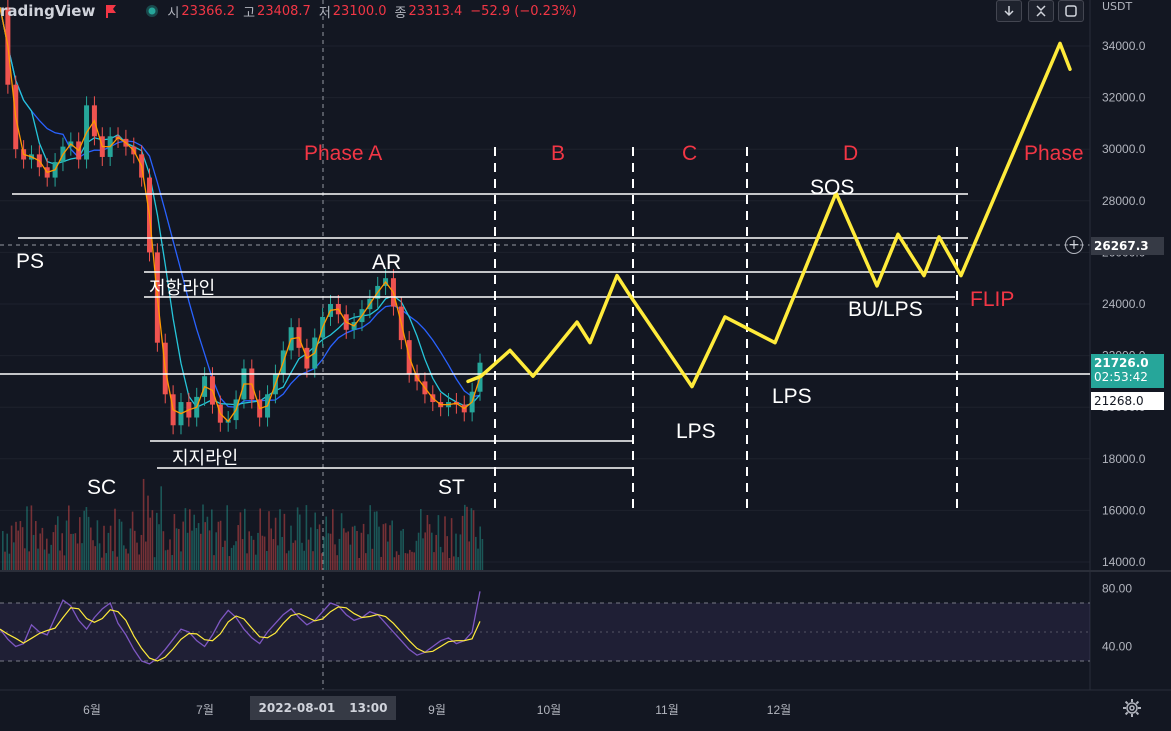  What do you see at coordinates (182, 288) in the screenshot?
I see `resistance-label: 저항라인` at bounding box center [182, 288].